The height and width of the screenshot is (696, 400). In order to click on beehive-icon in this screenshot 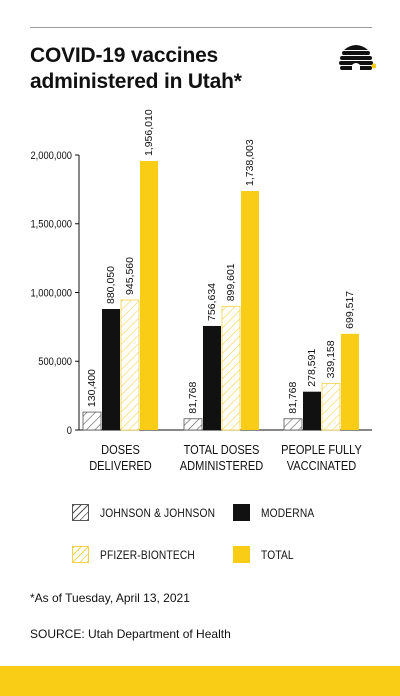, I will do `click(357, 57)`.